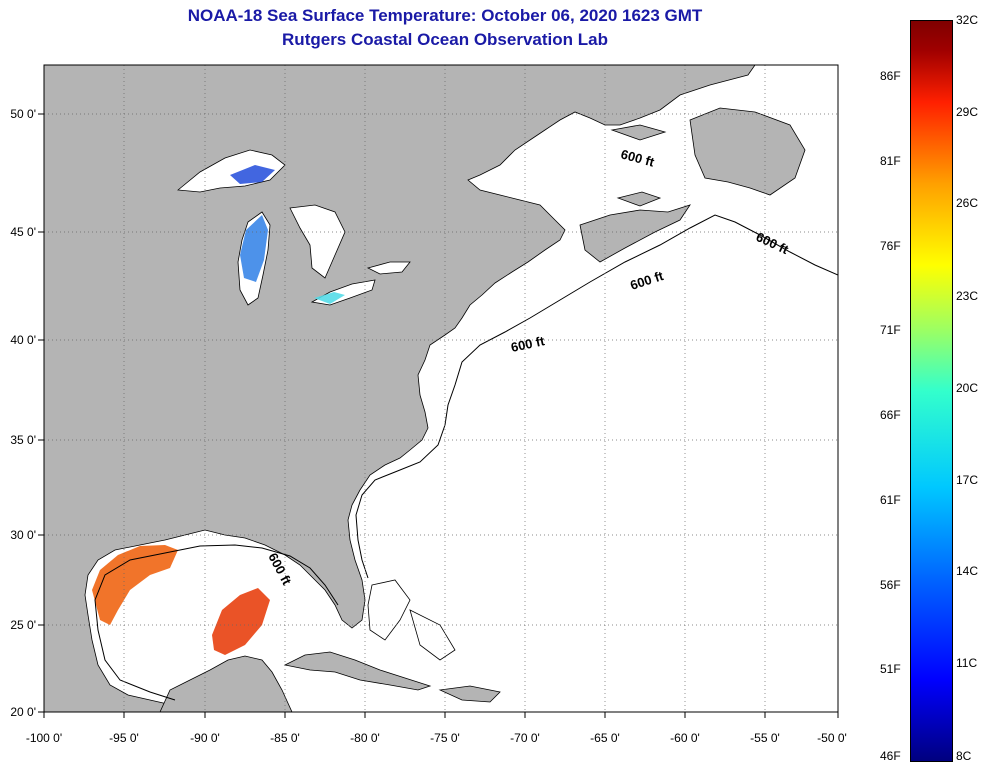 The height and width of the screenshot is (770, 984). Describe the element at coordinates (890, 415) in the screenshot. I see `colorbar-fahrenheit-label: 66F` at that location.